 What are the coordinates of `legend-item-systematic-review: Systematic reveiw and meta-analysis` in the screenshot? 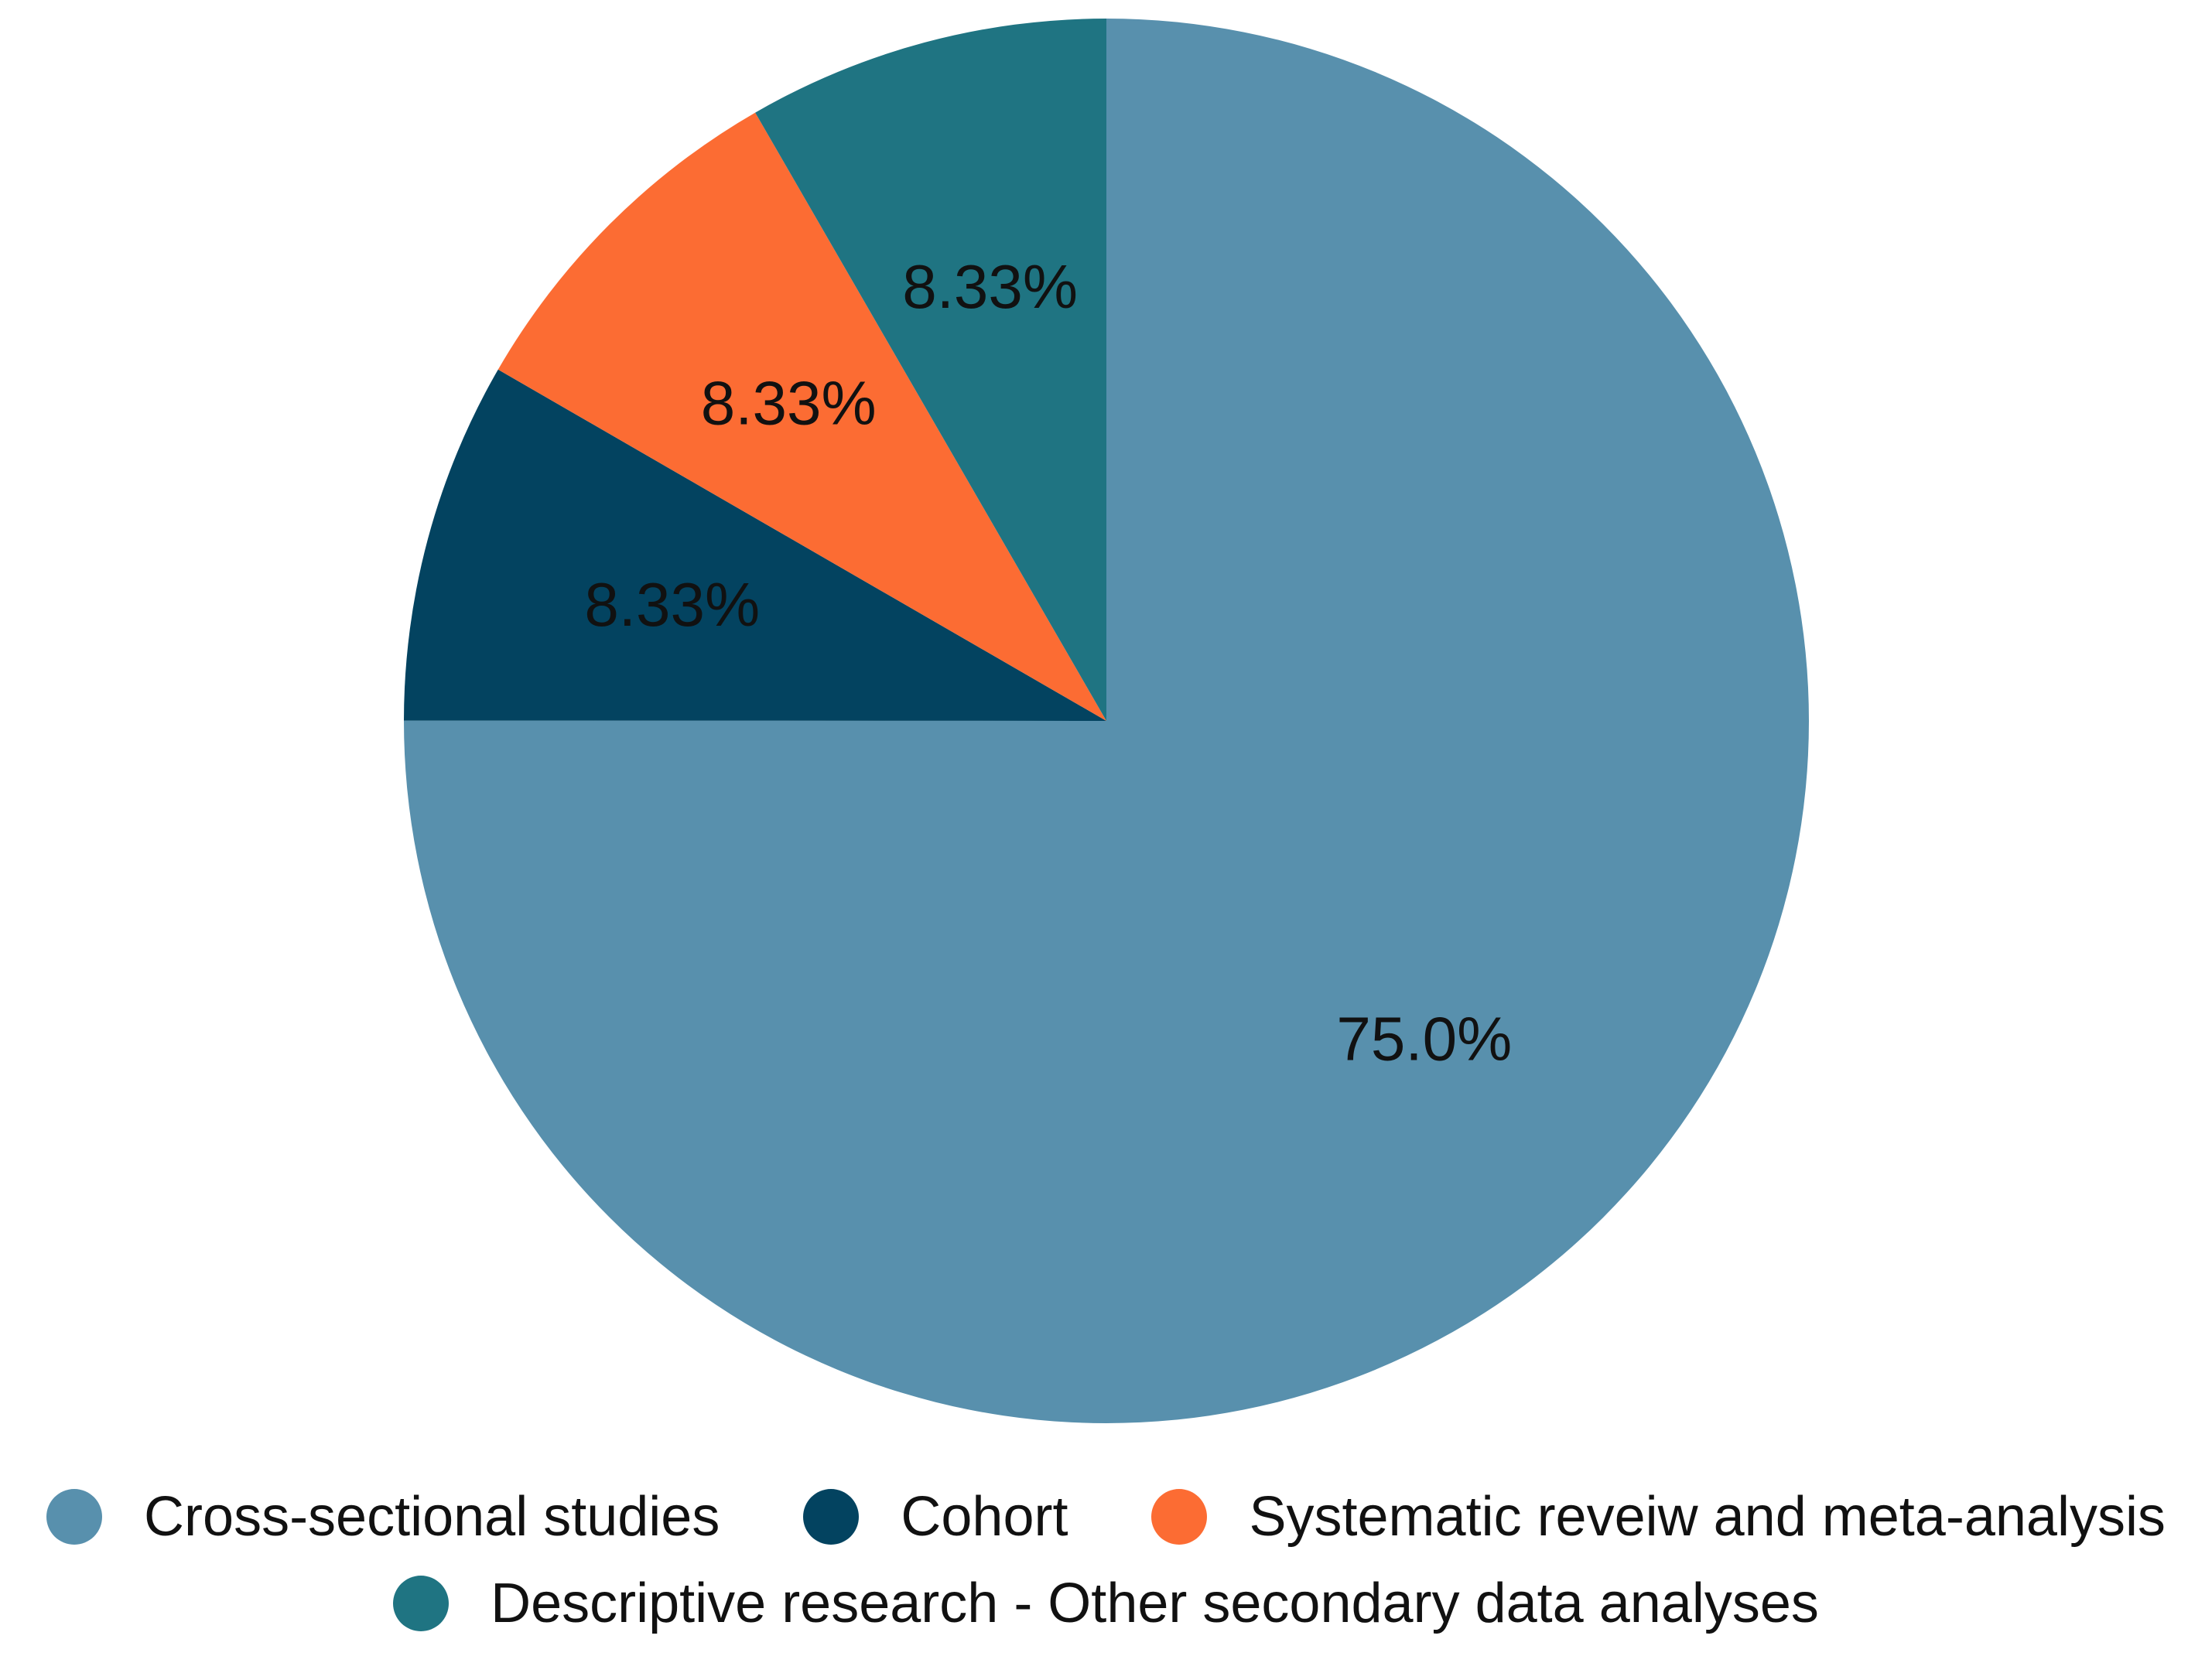 It's located at (1659, 1517).